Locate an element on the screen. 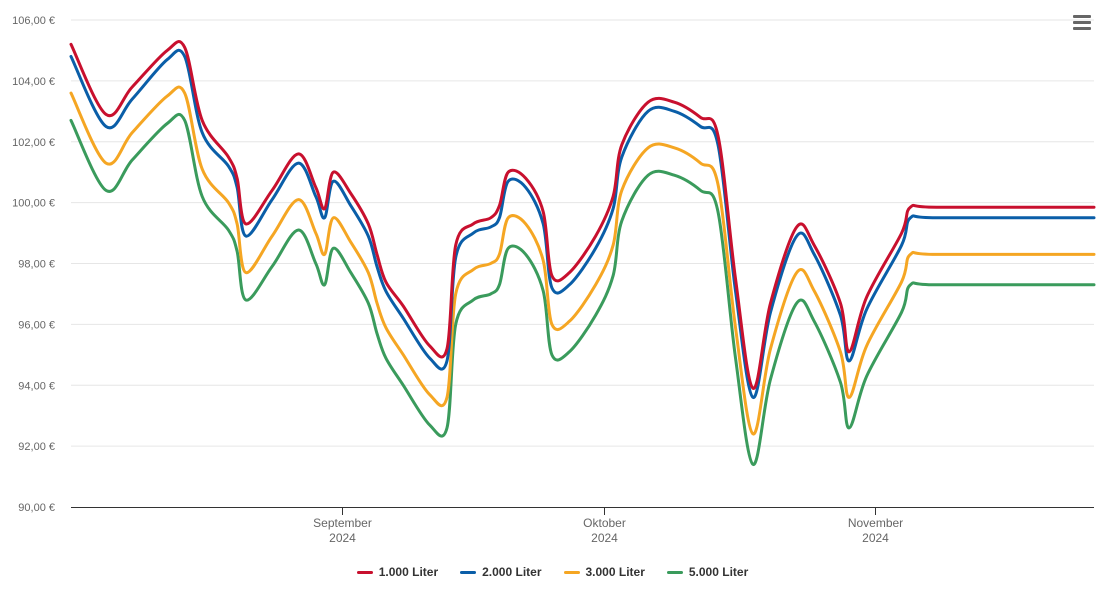 This screenshot has height=602, width=1105. legend-label: 2.000 Liter is located at coordinates (512, 572).